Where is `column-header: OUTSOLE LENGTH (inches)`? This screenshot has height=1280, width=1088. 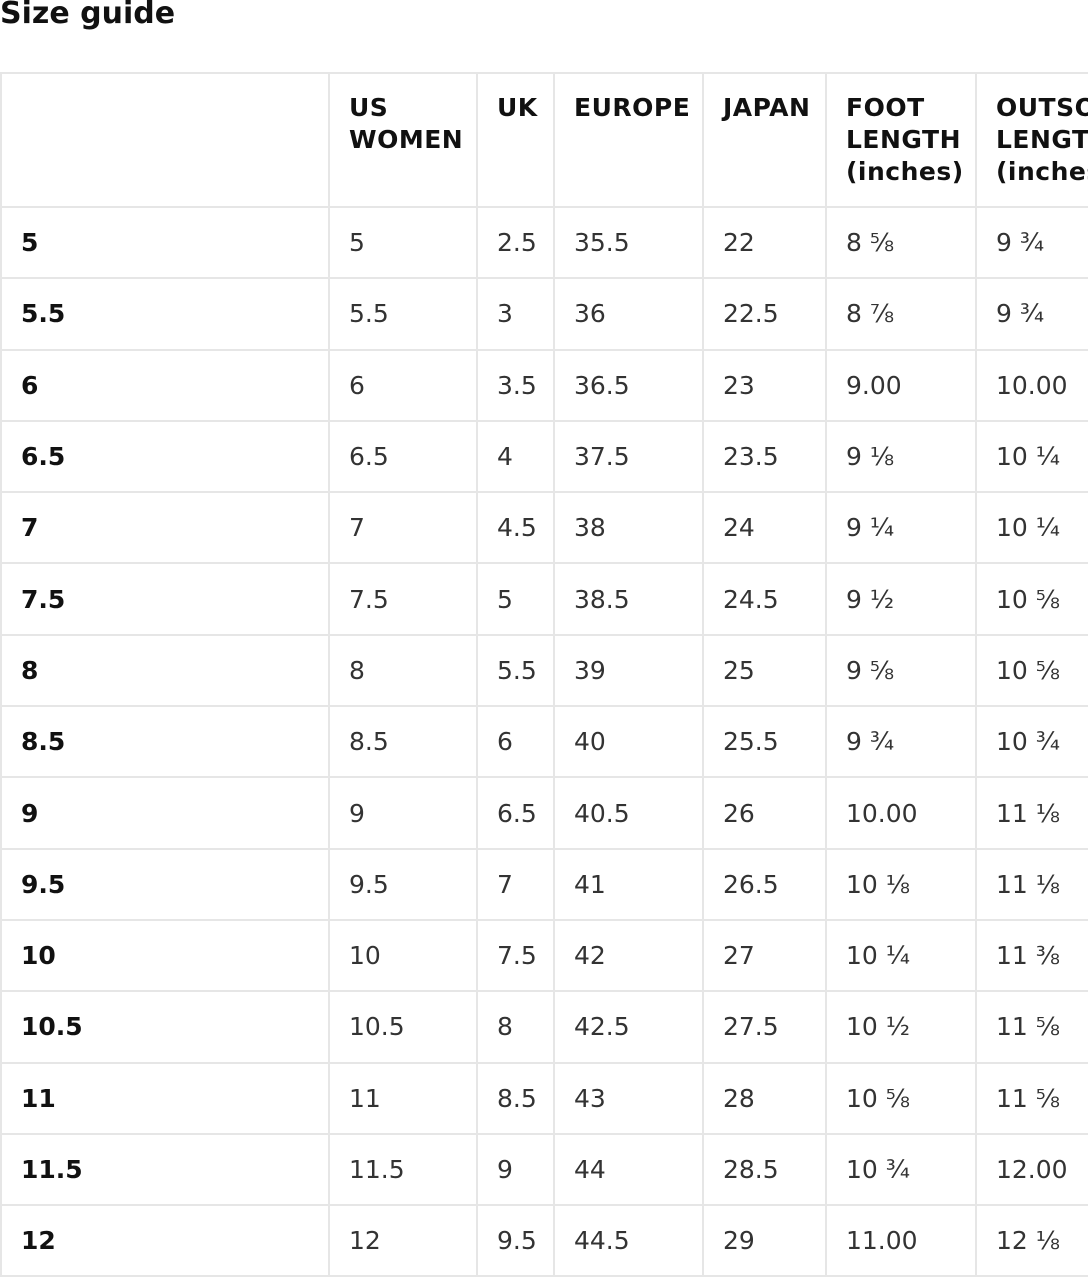 column-header: OUTSOLE LENGTH (inches) is located at coordinates (1031, 140).